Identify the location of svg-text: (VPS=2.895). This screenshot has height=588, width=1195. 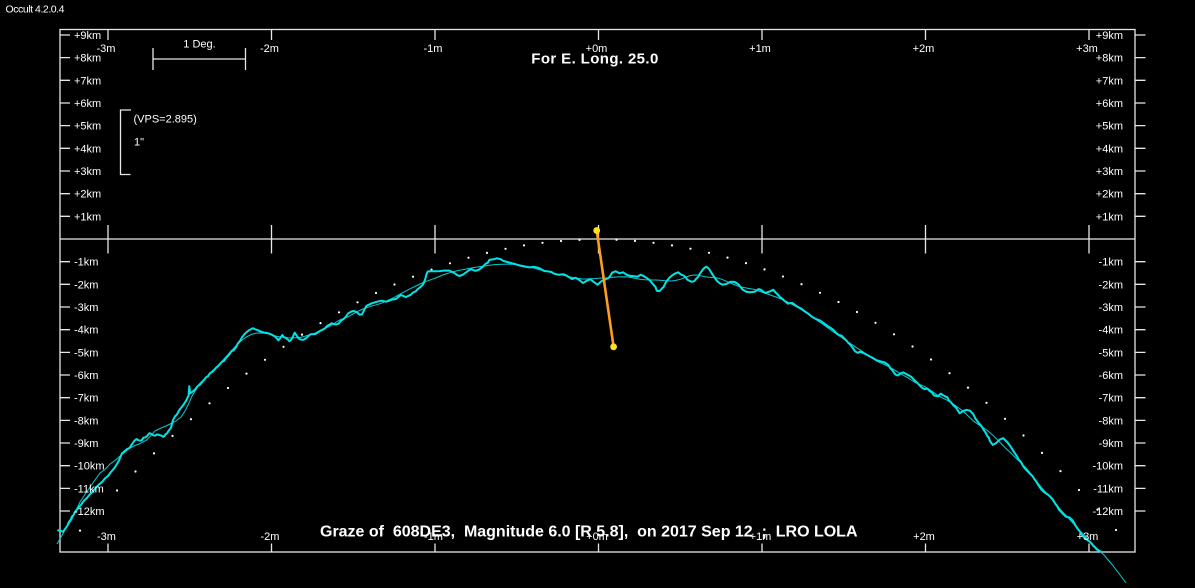
(165, 120).